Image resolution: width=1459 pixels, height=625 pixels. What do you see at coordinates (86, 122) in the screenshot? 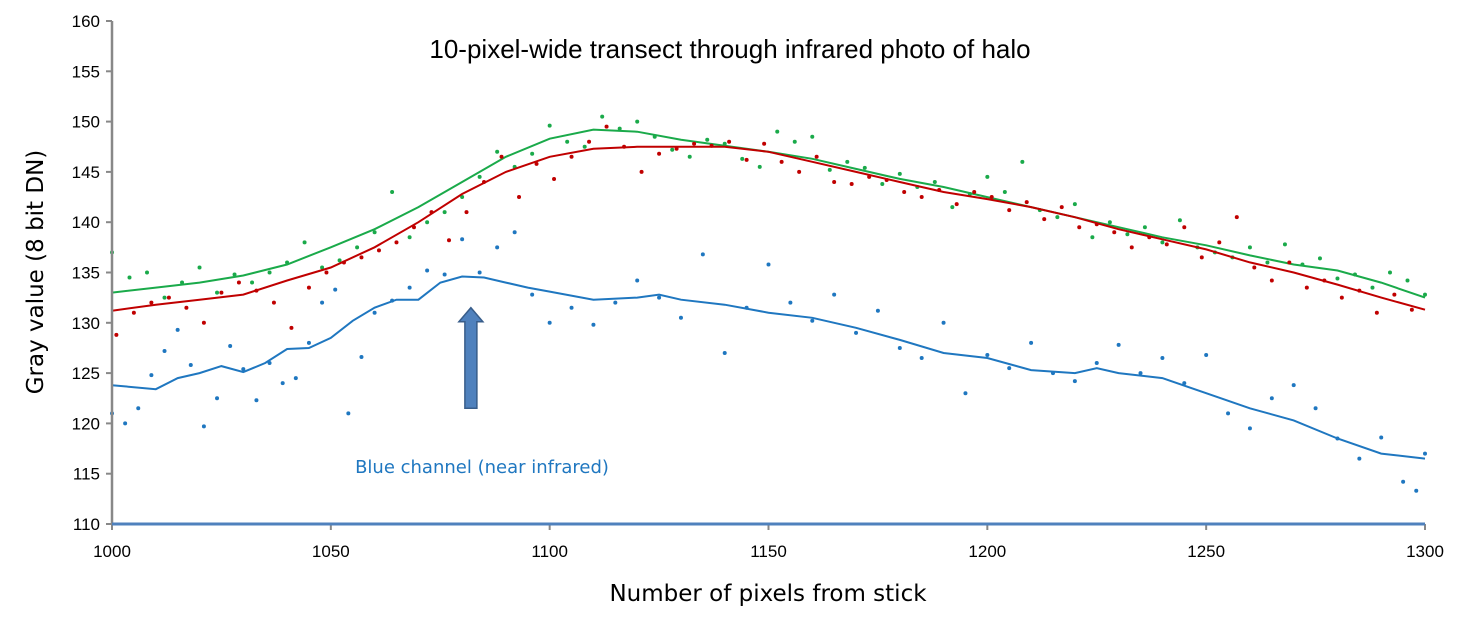
I see `y-tick-label: 150` at bounding box center [86, 122].